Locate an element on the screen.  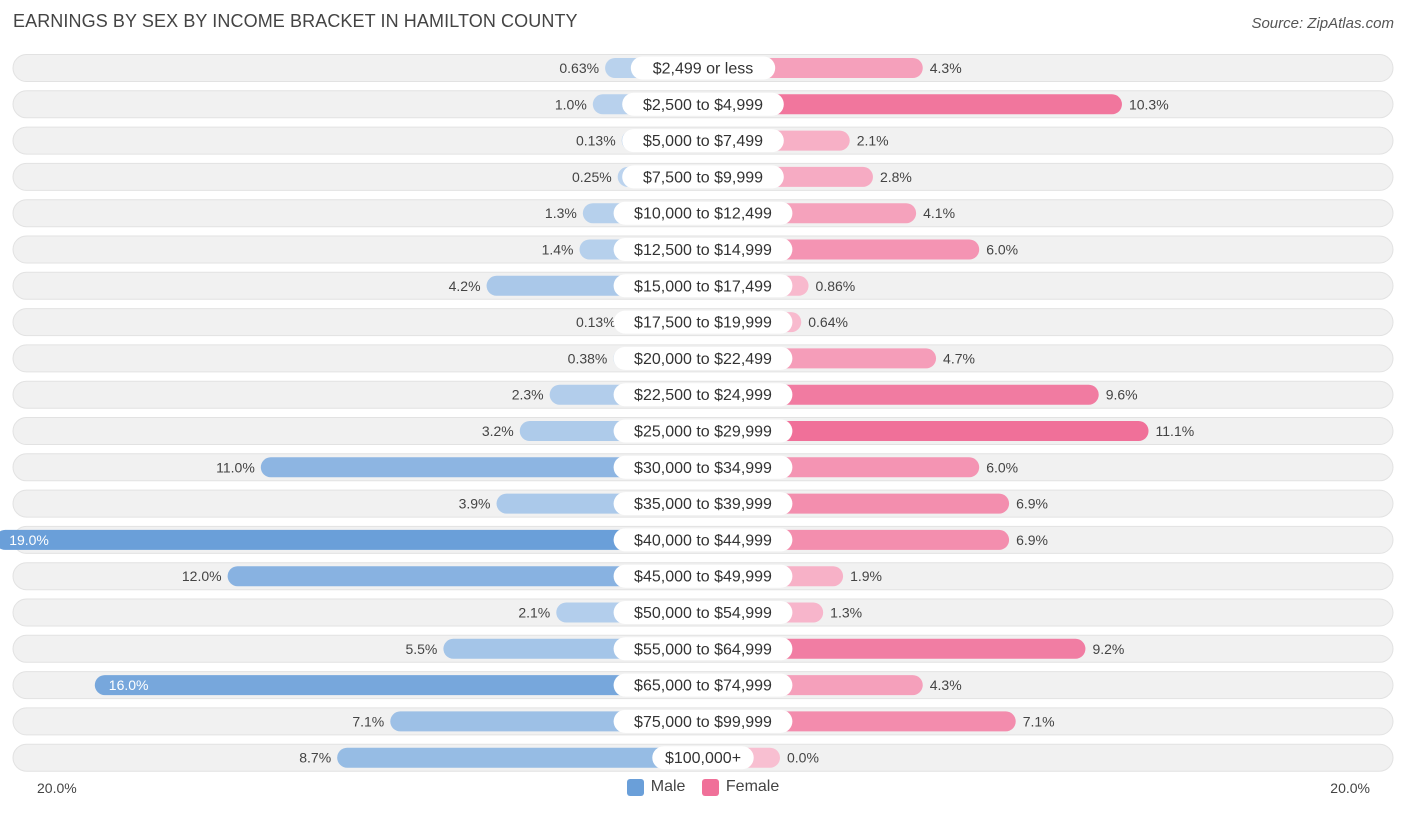
category-label: $20,000 to $22,499 is located at coordinates (703, 359).